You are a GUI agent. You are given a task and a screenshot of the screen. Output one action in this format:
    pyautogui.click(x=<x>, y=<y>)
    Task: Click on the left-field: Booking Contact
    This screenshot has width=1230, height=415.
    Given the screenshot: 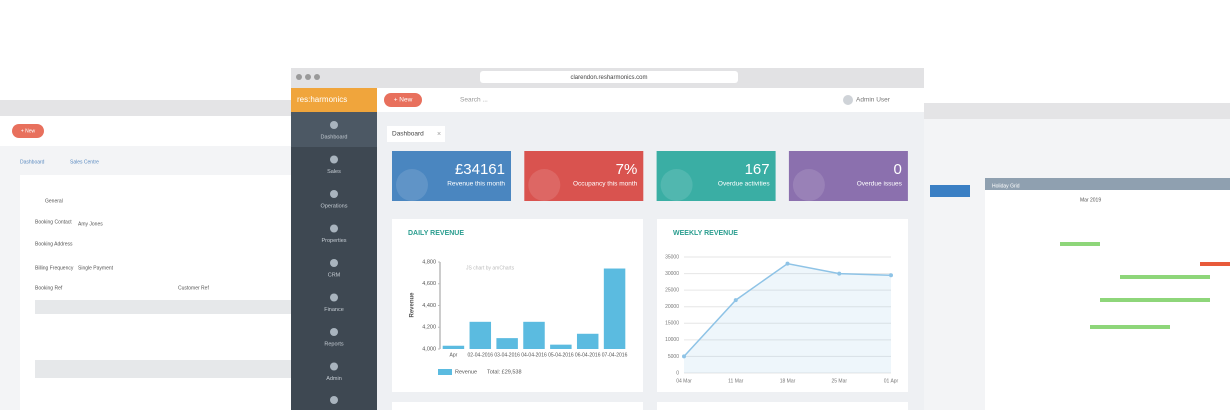 What is the action you would take?
    pyautogui.click(x=53, y=222)
    